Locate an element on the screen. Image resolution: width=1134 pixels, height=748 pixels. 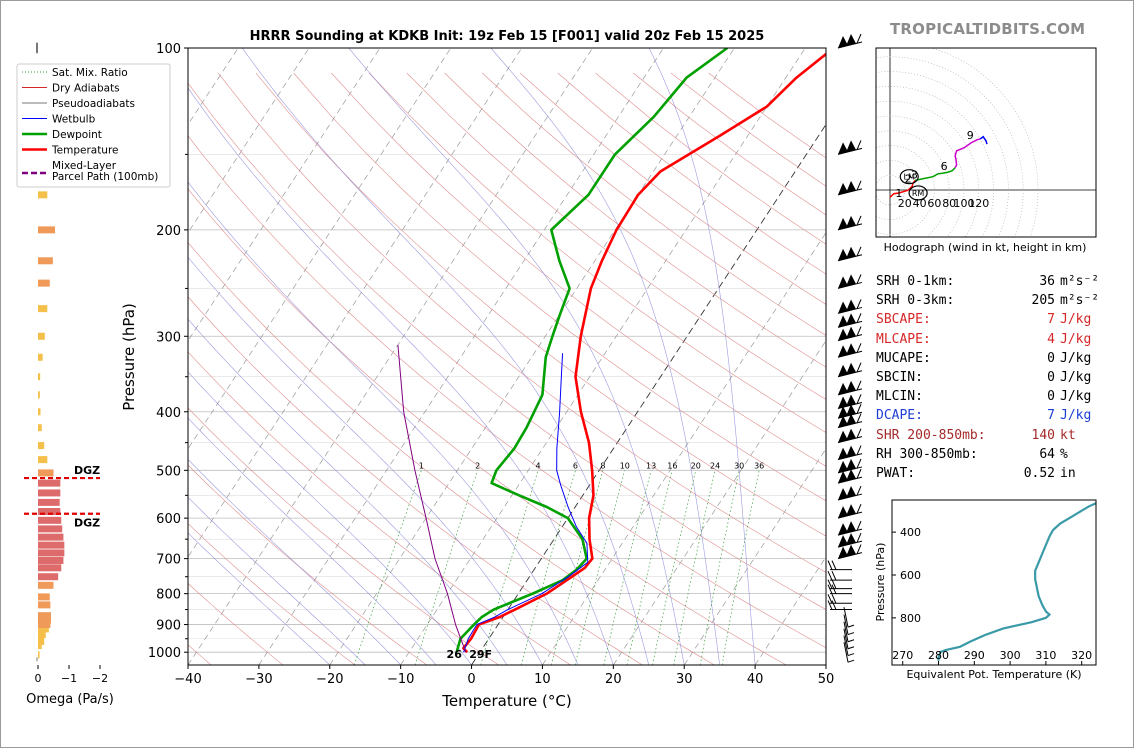
hodograph-frame is located at coordinates (986, 142).